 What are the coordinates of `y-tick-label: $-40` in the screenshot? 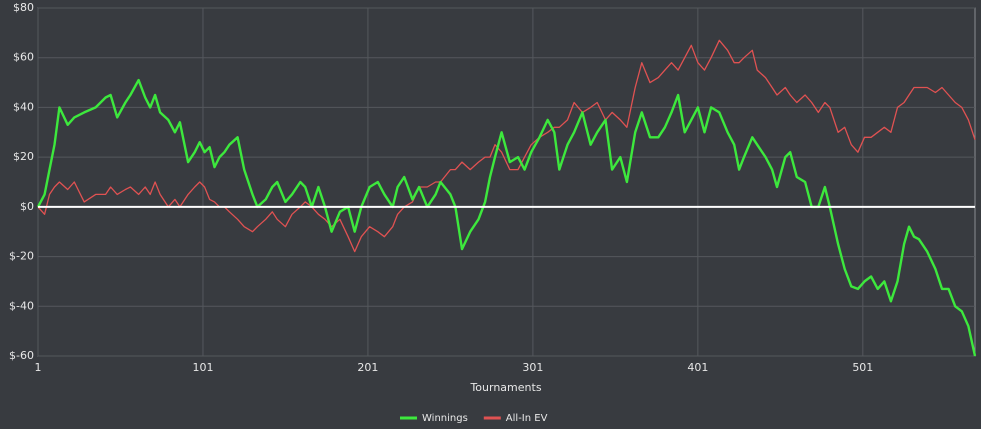 It's located at (21, 305).